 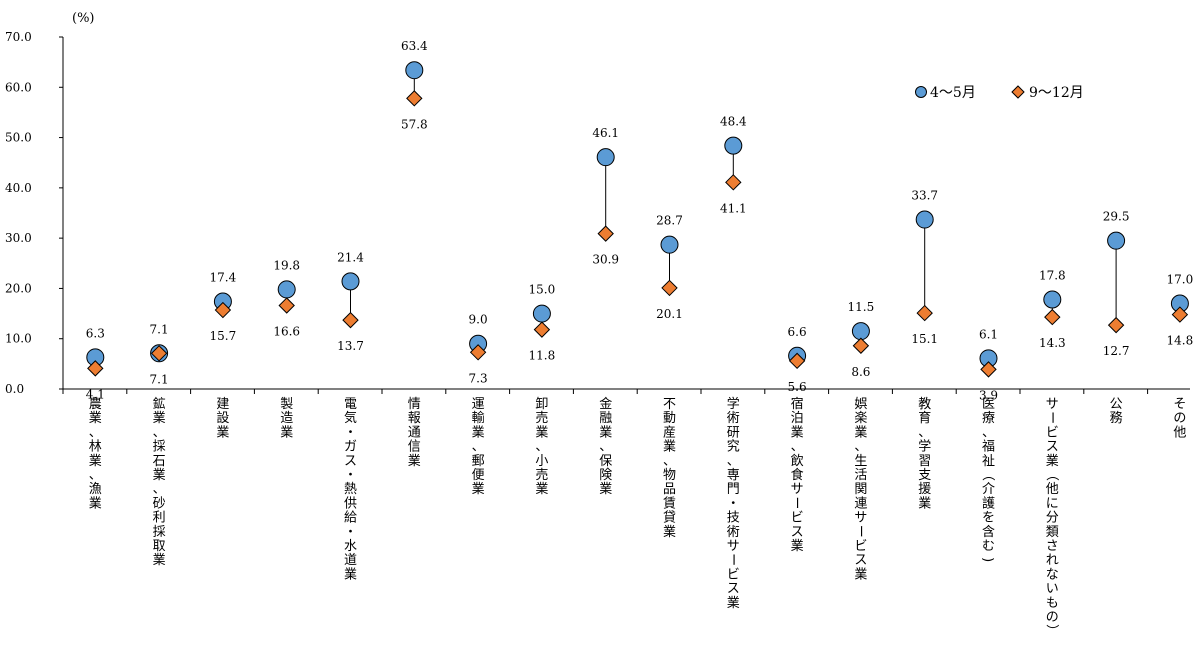 I want to click on category-label-char: む, so click(x=988, y=546).